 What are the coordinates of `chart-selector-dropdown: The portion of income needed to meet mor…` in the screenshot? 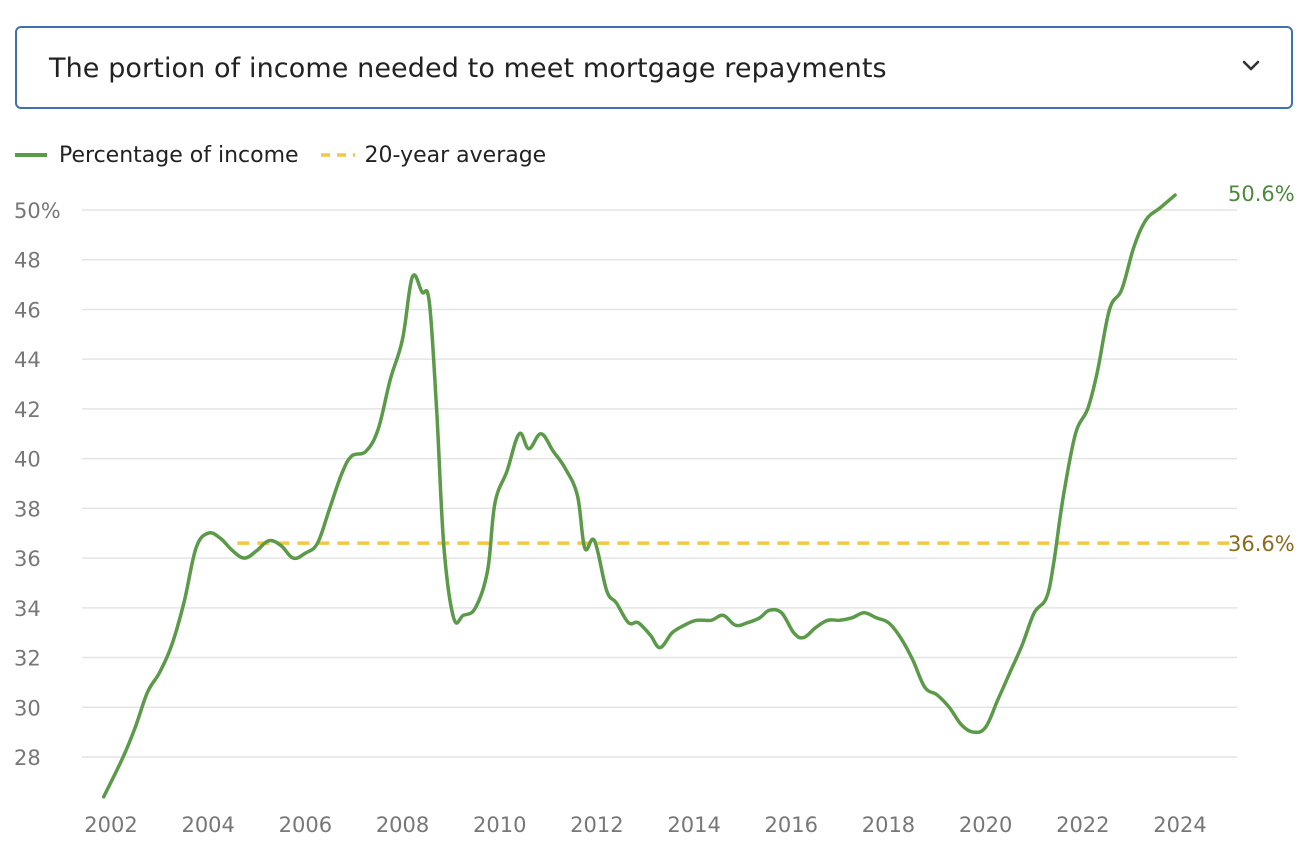 It's located at (654, 67).